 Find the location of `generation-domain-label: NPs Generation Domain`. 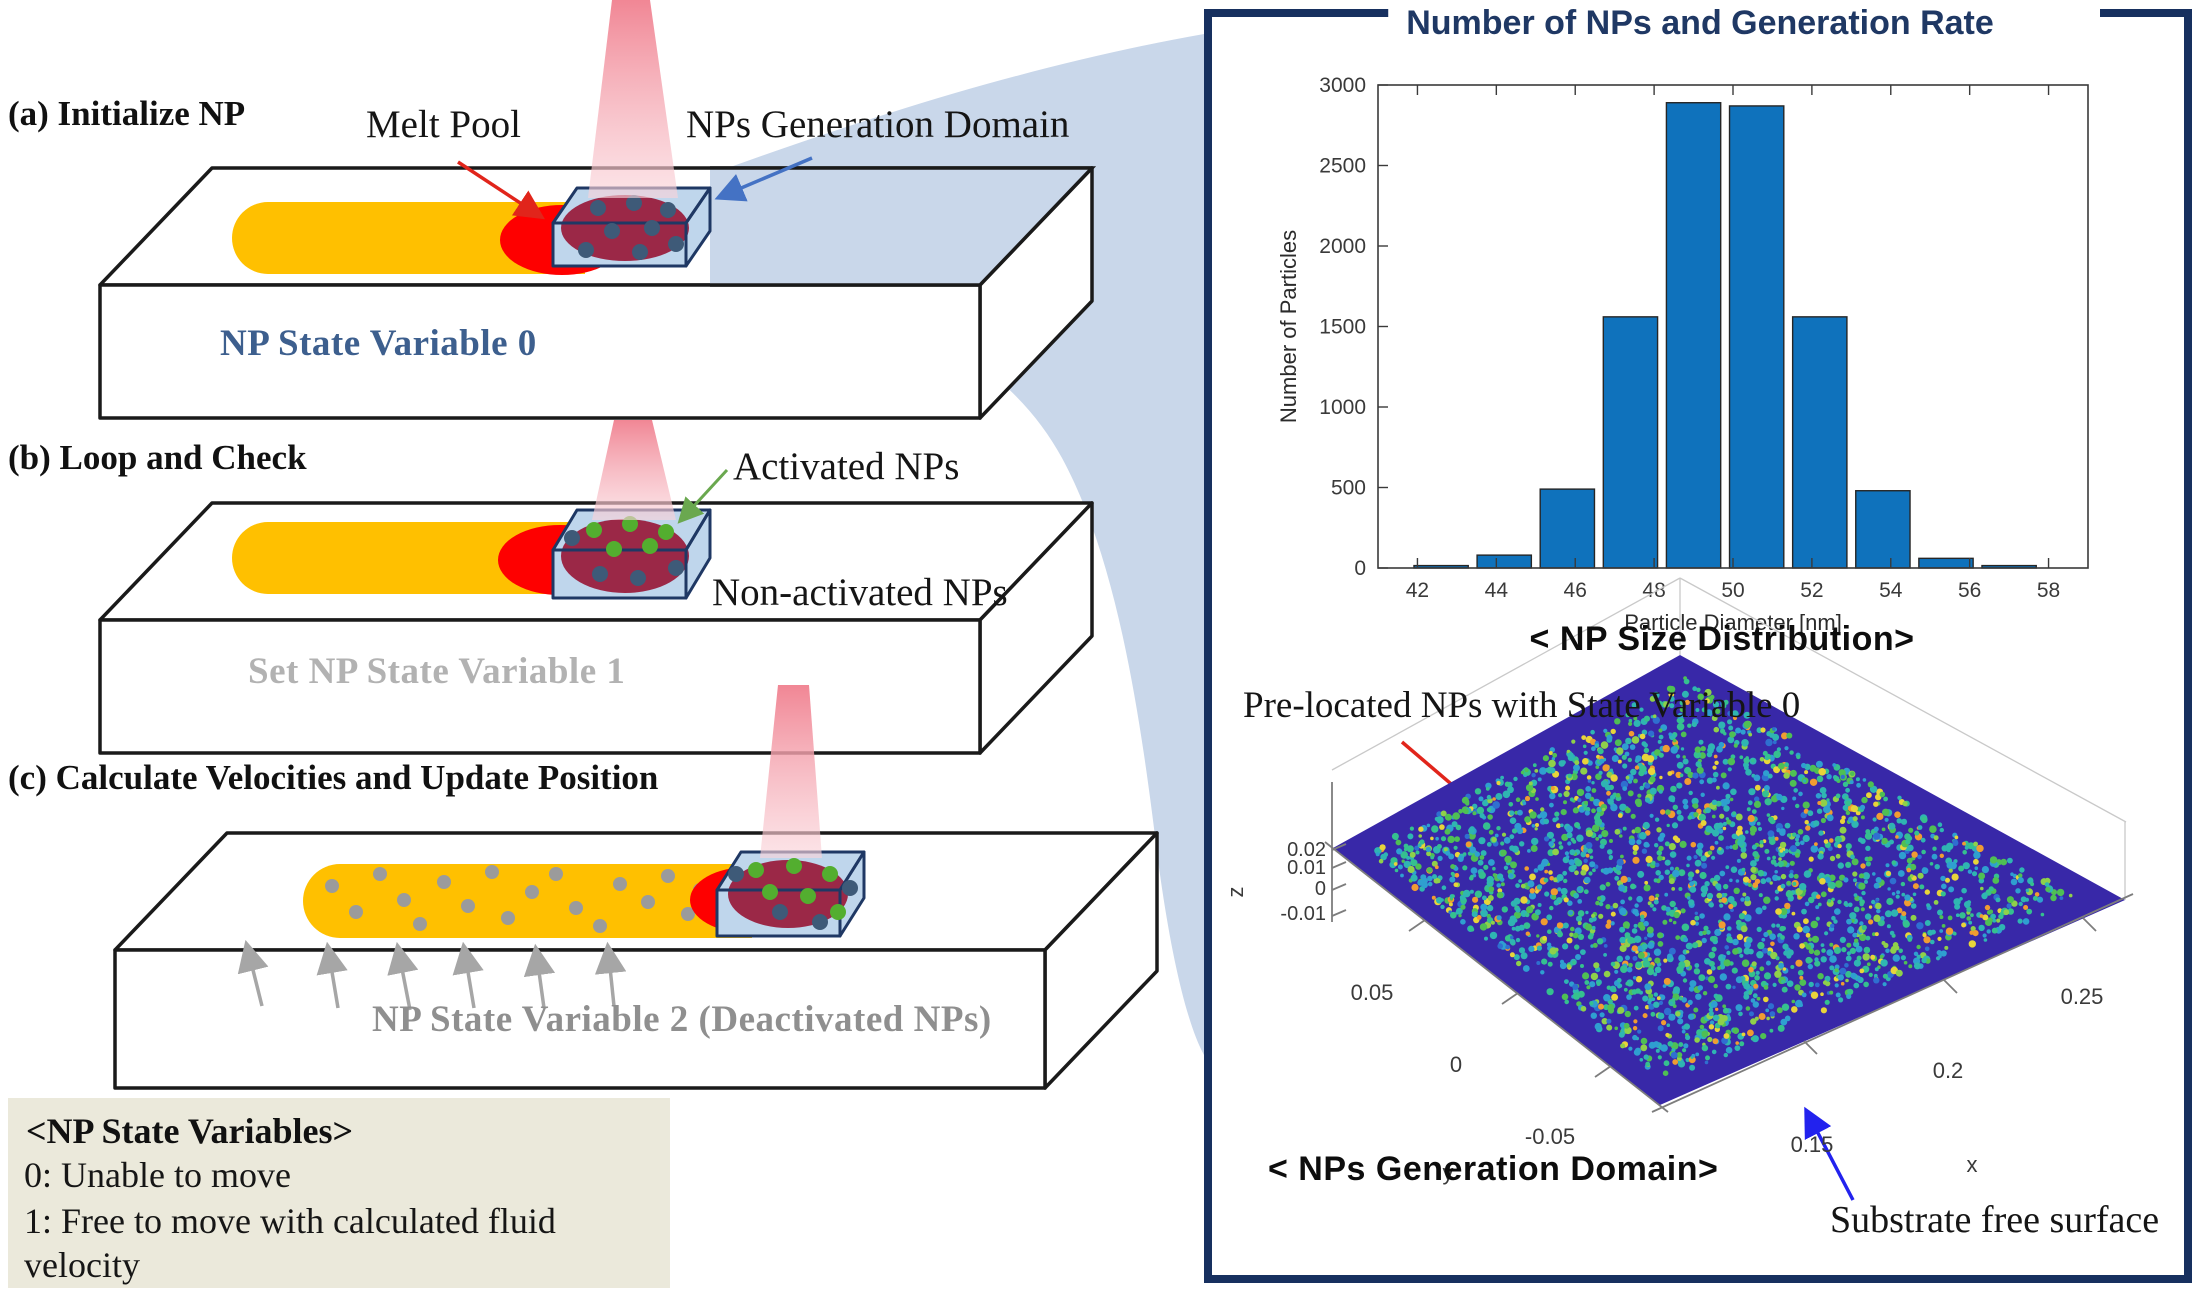

generation-domain-label: NPs Generation Domain is located at coordinates (878, 124).